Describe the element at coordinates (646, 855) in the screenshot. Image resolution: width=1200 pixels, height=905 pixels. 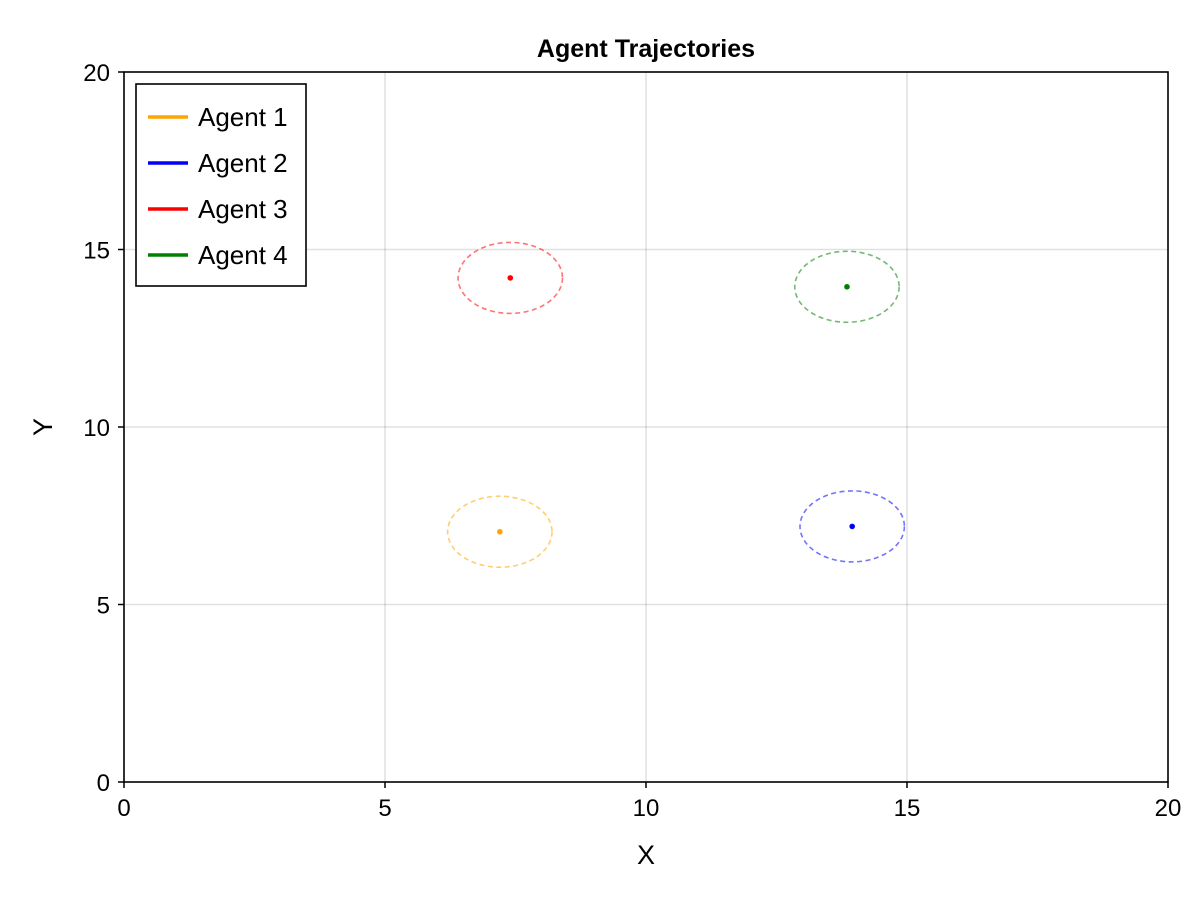
I see `x-axis-label: X` at that location.